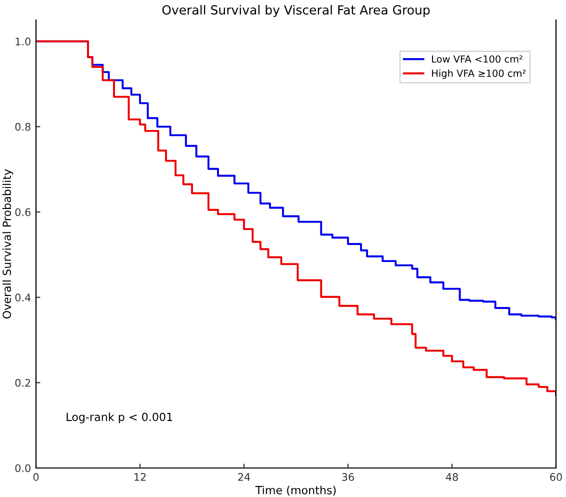  Describe the element at coordinates (119, 418) in the screenshot. I see `annotation: Log-rank p < 0.001` at that location.